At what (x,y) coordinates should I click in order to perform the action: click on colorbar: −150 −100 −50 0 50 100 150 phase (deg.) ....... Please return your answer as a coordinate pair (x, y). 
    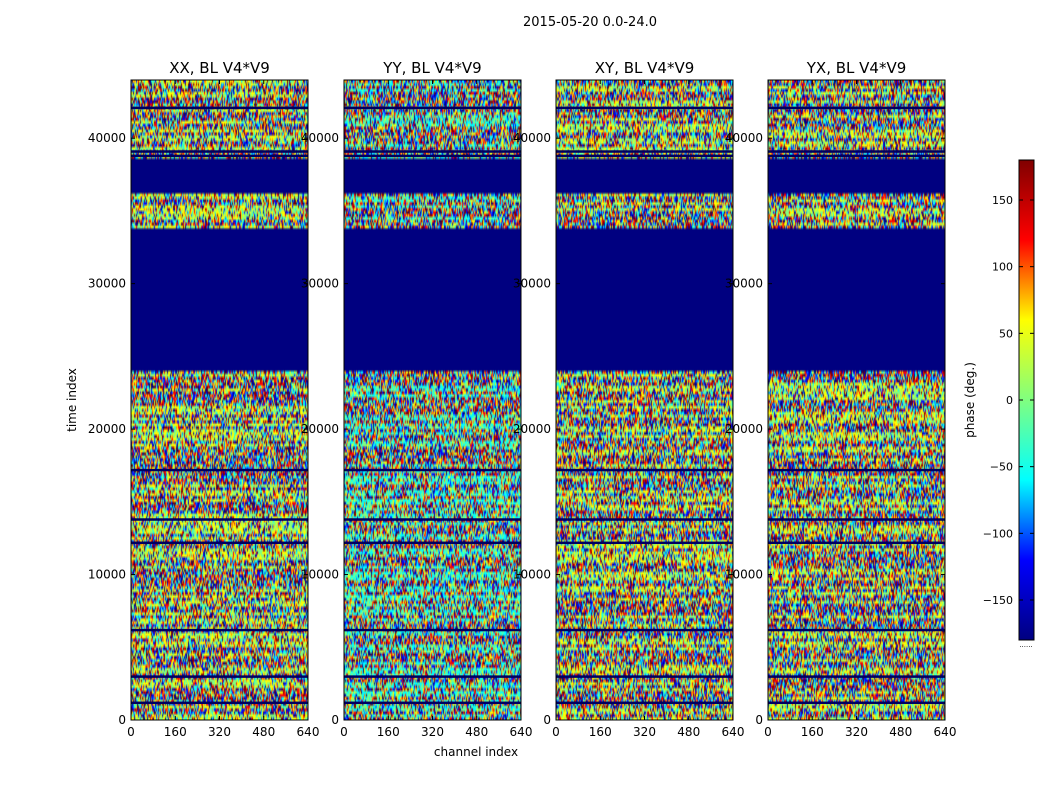
    Looking at the image, I should click on (999, 404).